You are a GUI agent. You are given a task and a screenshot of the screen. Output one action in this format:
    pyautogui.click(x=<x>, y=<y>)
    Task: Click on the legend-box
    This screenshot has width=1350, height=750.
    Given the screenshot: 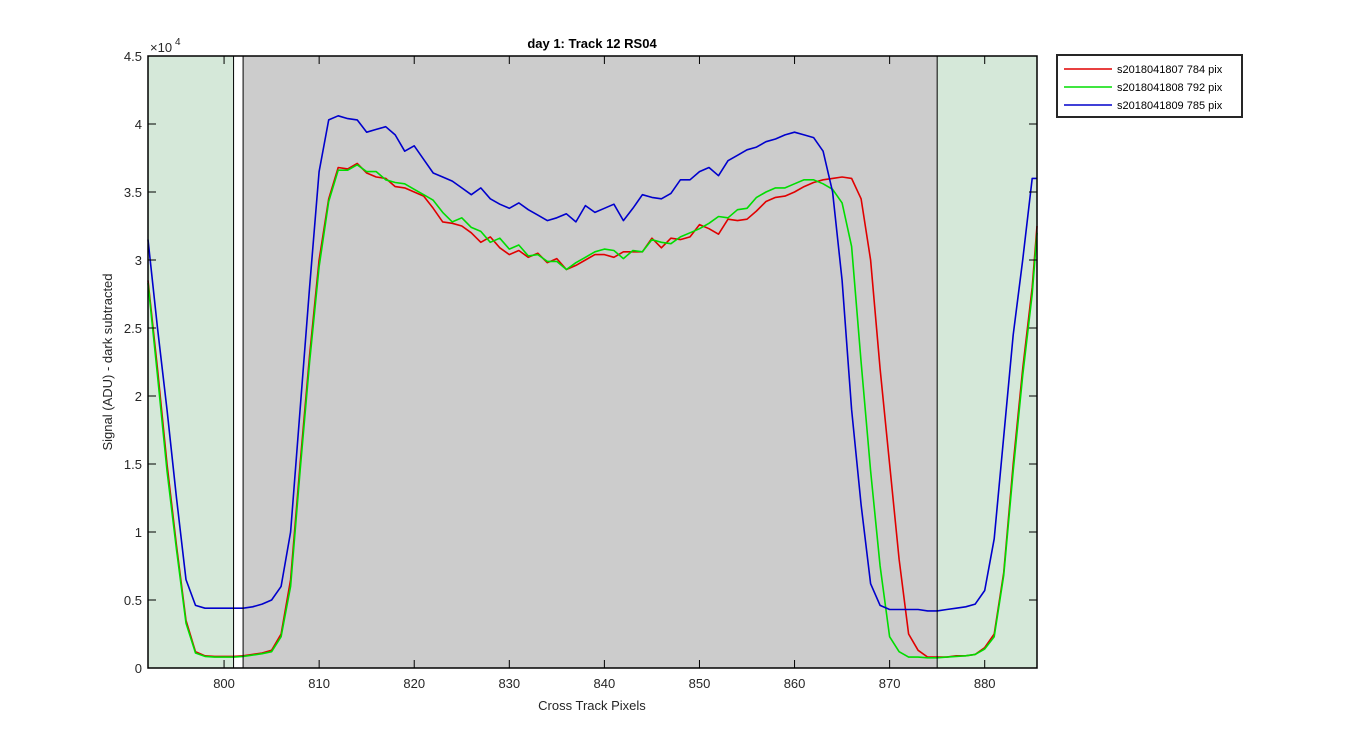 What is the action you would take?
    pyautogui.click(x=1149, y=86)
    